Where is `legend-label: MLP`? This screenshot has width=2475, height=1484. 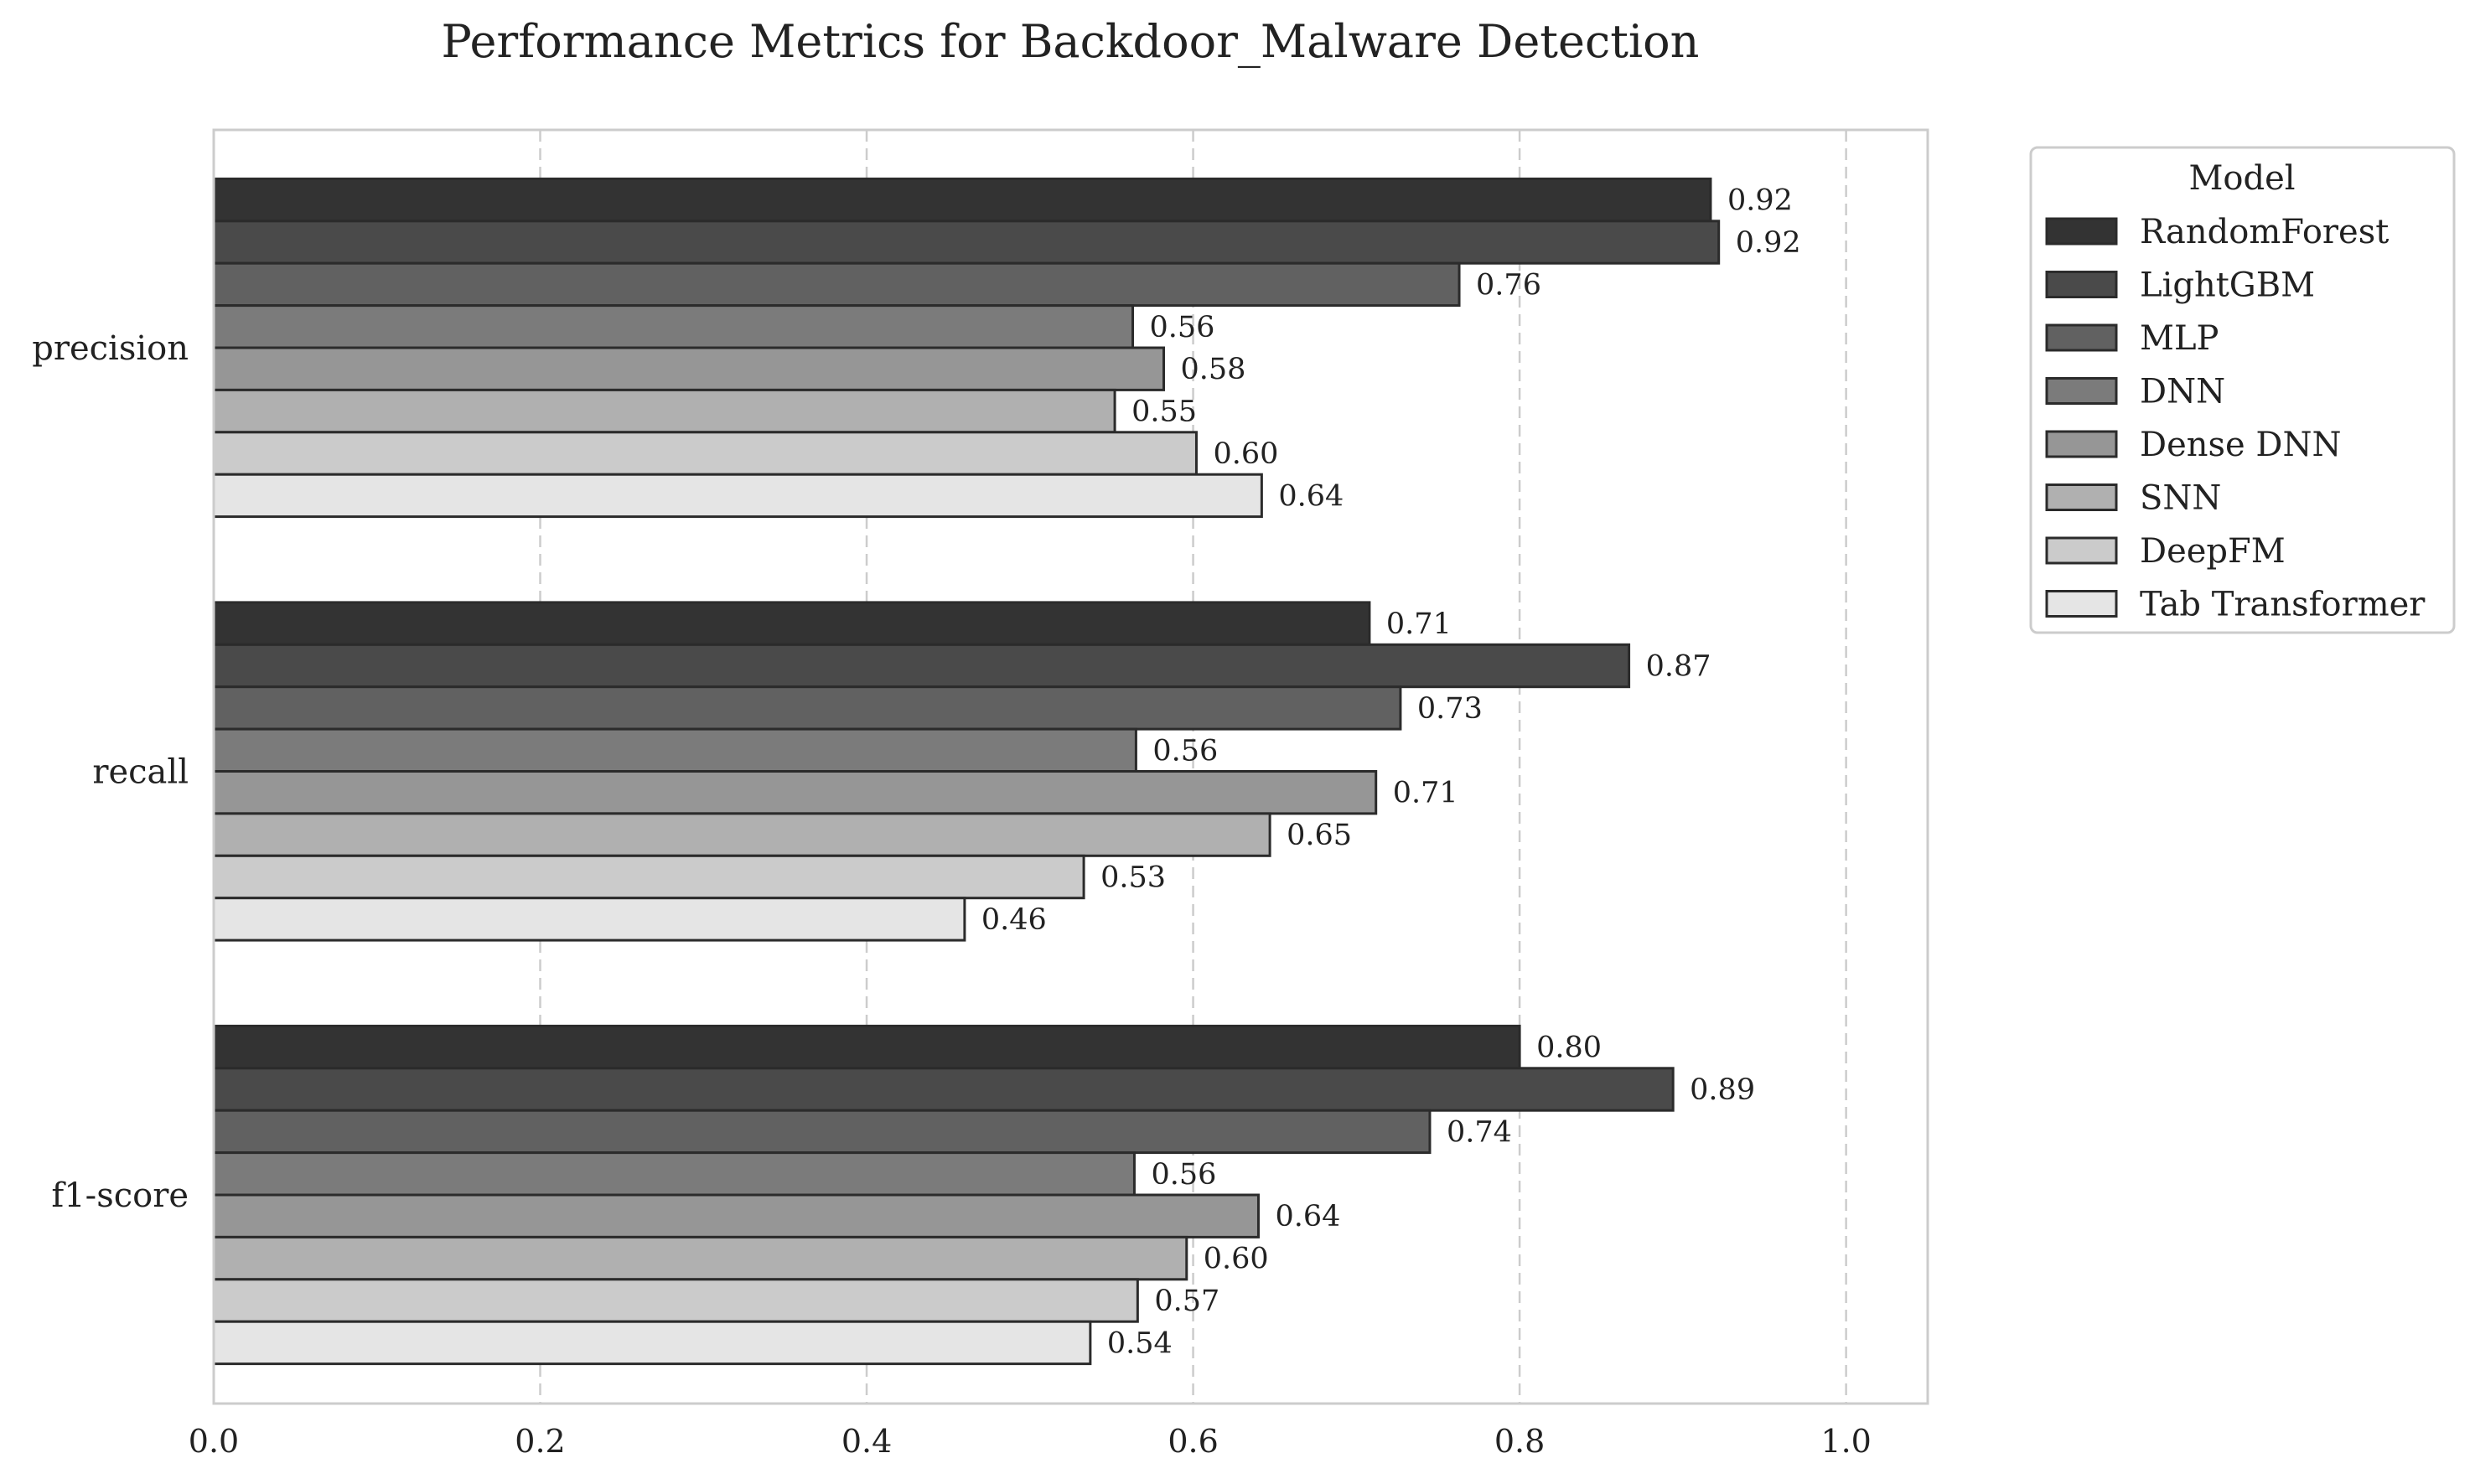
legend-label: MLP is located at coordinates (2179, 338).